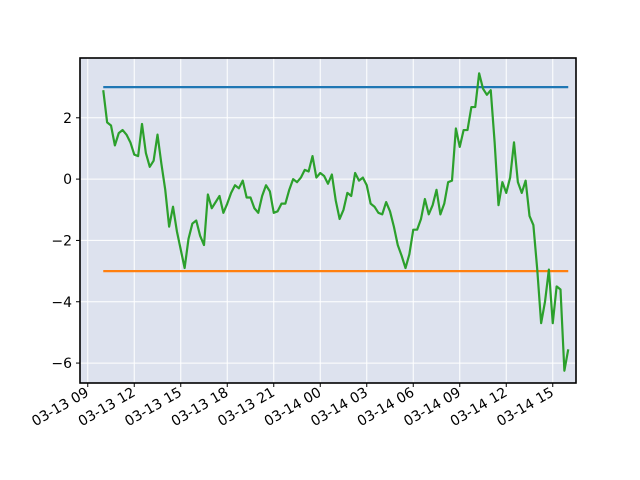  I want to click on y-tick-label: −6, so click(61, 364).